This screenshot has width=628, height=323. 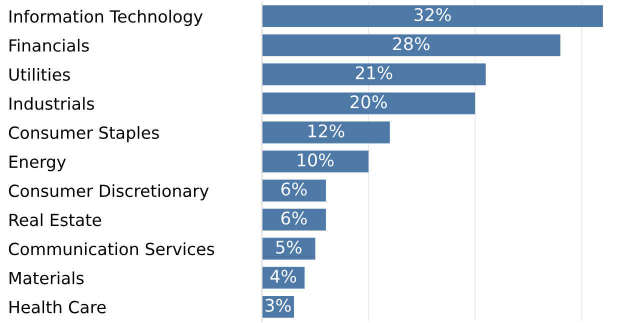 What do you see at coordinates (52, 103) in the screenshot?
I see `y-tick-label: Industrials` at bounding box center [52, 103].